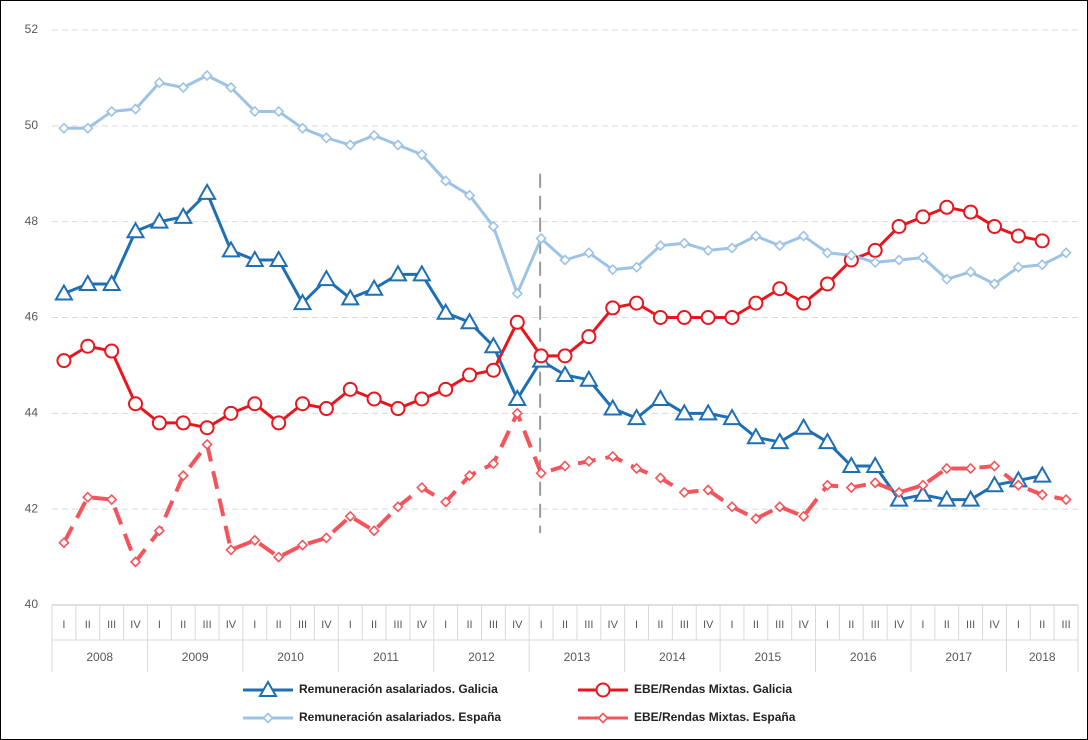 The image size is (1088, 740). I want to click on y-tick-label: 40, so click(32, 604).